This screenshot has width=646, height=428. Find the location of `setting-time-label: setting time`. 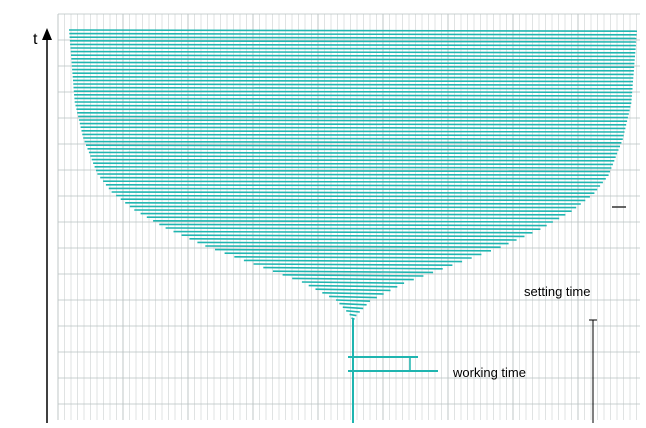

setting-time-label: setting time is located at coordinates (557, 291).